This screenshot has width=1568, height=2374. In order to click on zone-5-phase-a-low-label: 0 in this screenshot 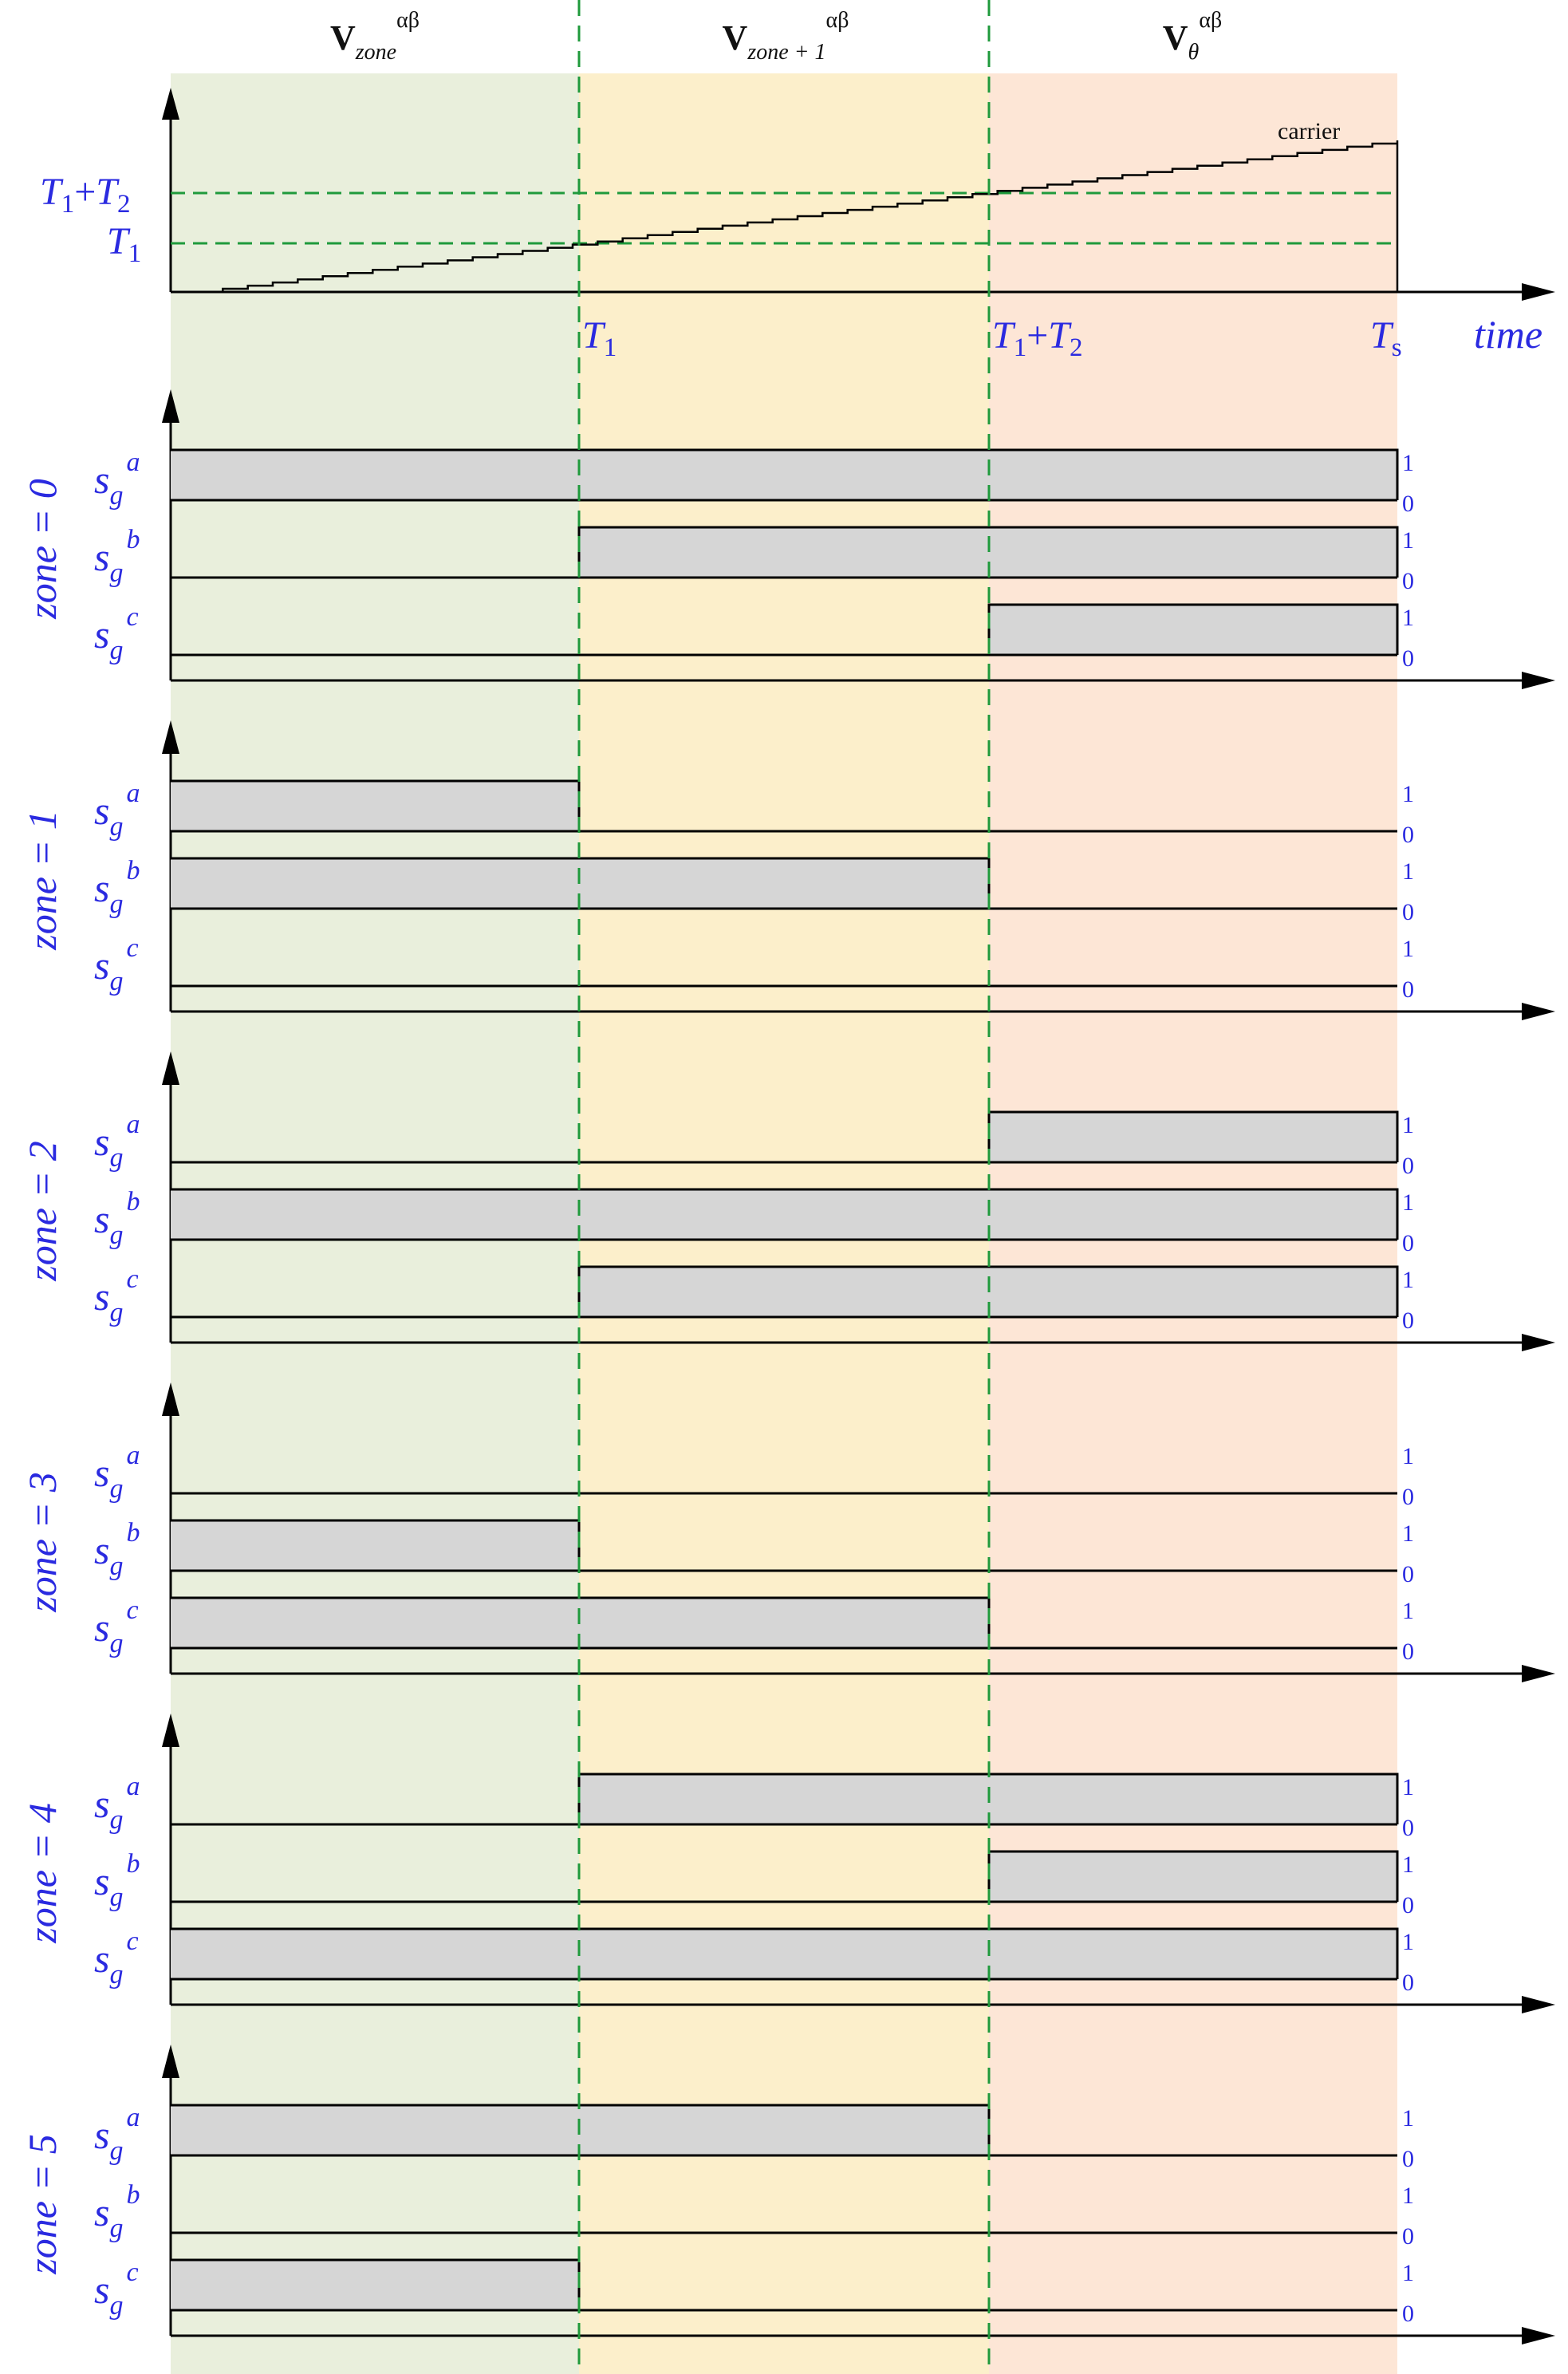, I will do `click(1408, 2159)`.